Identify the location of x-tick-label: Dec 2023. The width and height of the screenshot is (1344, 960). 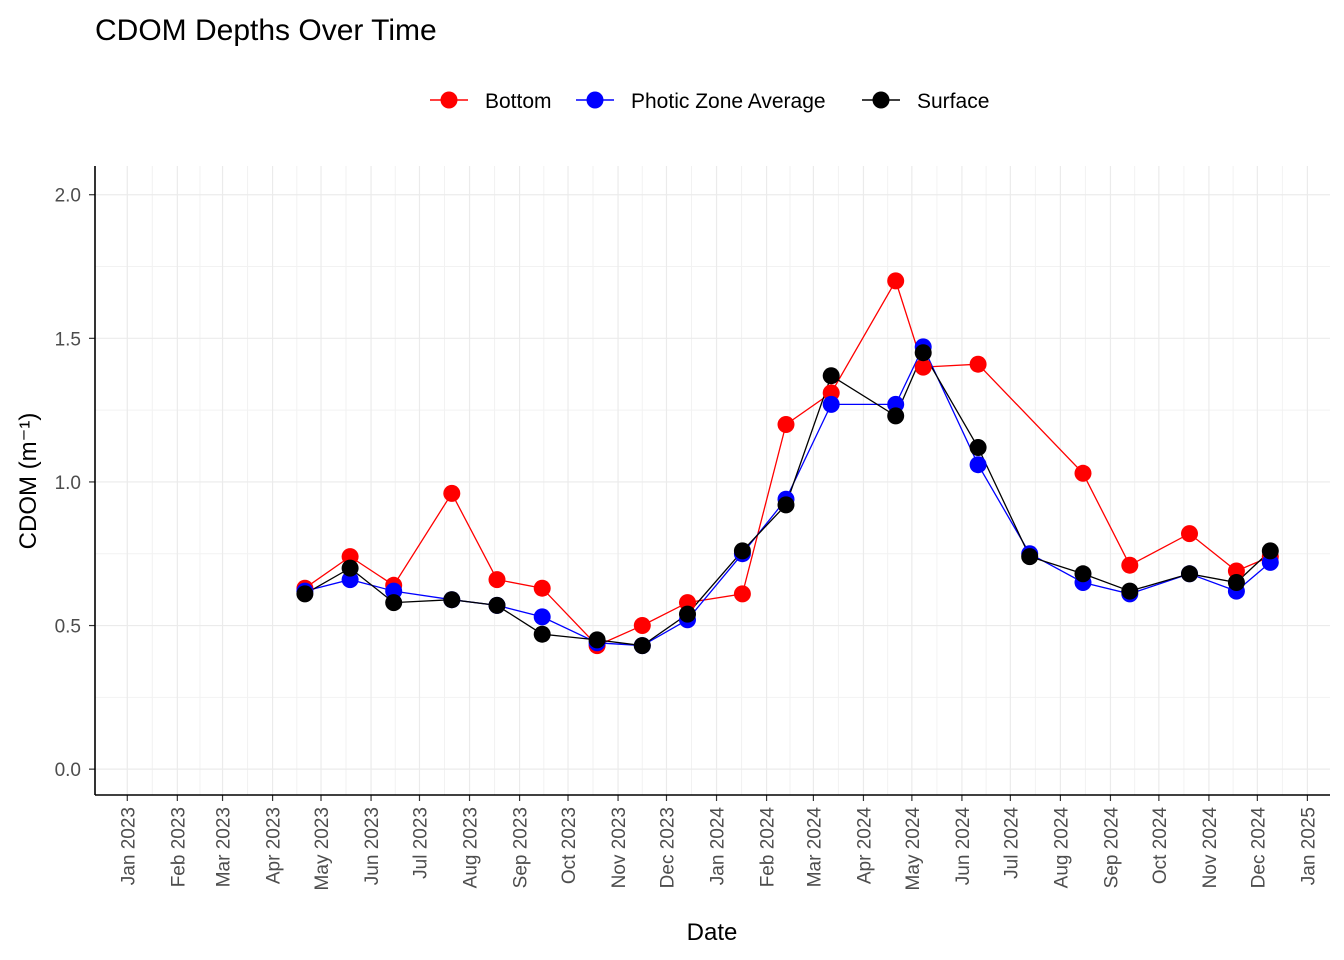
(667, 847).